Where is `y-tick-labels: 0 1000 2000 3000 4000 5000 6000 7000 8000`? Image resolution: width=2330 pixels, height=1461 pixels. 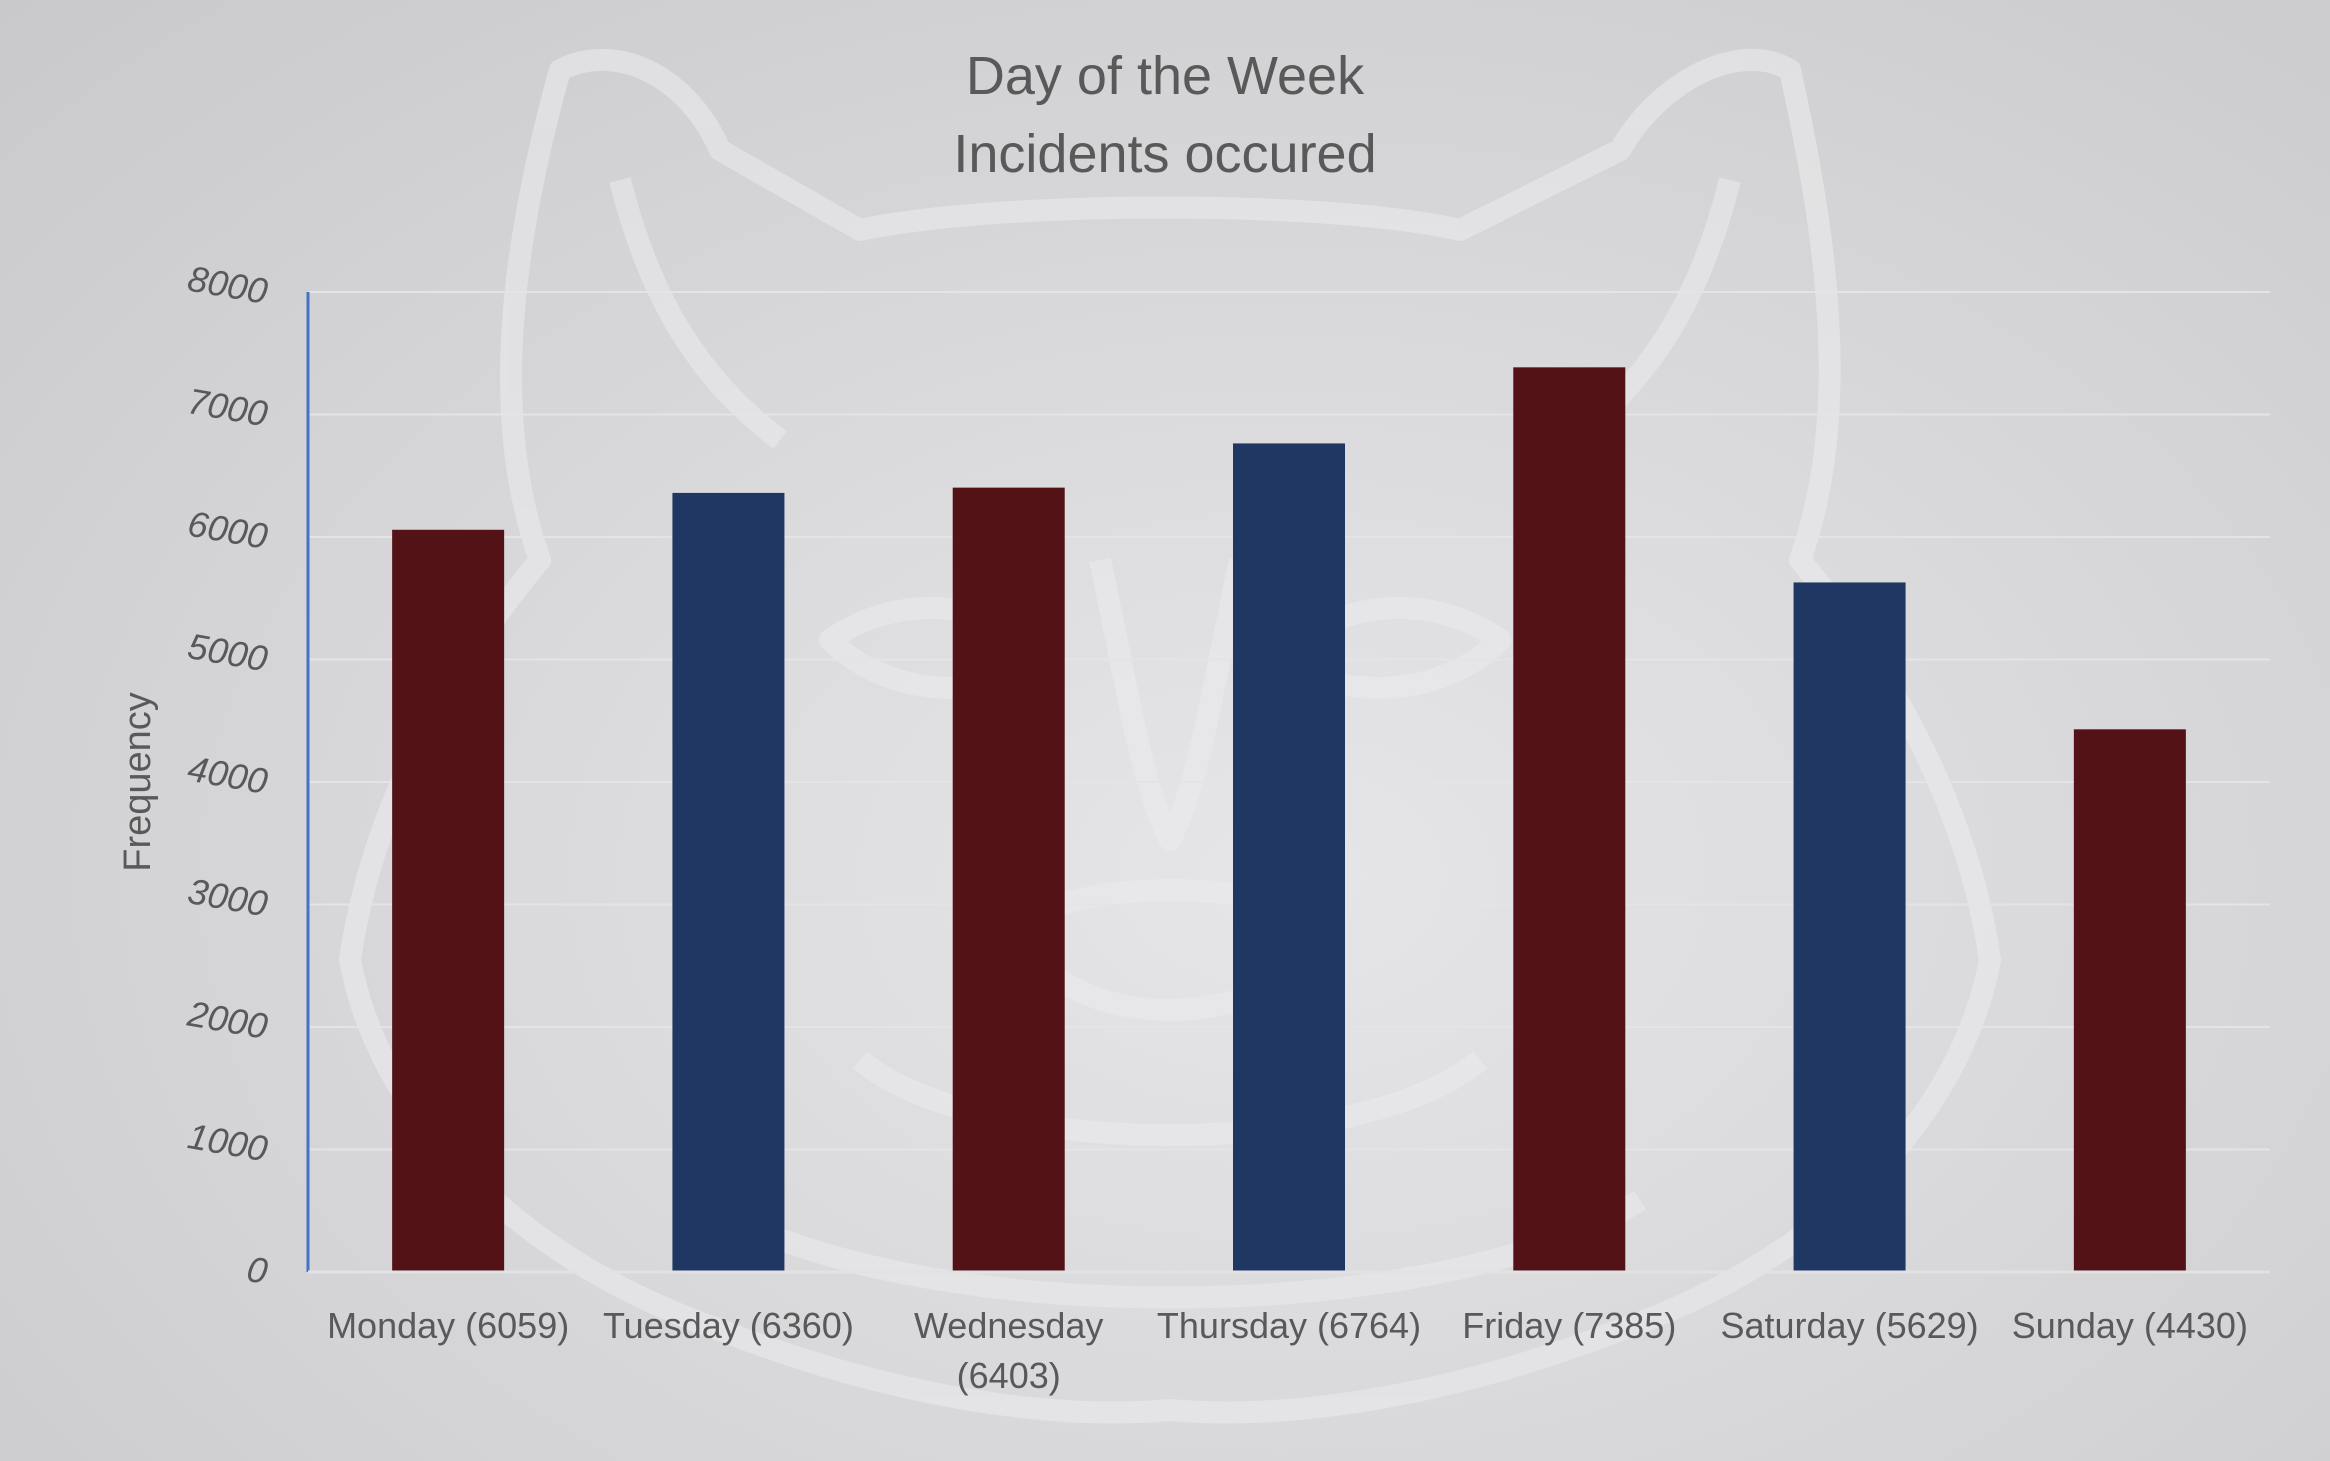
y-tick-labels: 0 1000 2000 3000 4000 5000 6000 7000 8000 is located at coordinates (227, 775).